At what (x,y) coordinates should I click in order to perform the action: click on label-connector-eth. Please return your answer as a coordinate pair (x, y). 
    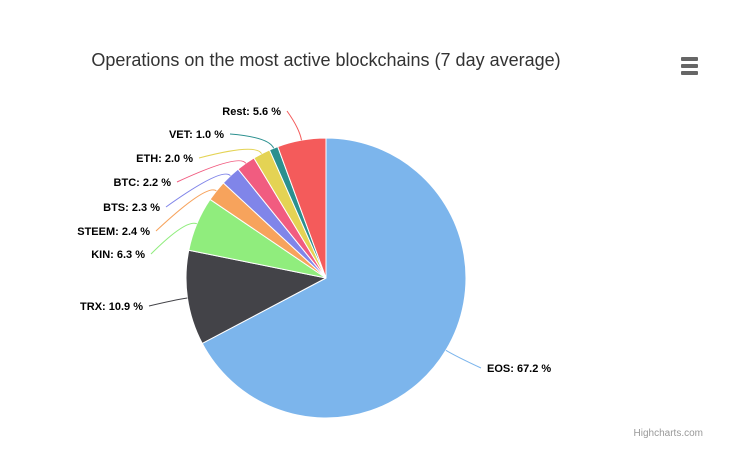
    Looking at the image, I should click on (230, 153).